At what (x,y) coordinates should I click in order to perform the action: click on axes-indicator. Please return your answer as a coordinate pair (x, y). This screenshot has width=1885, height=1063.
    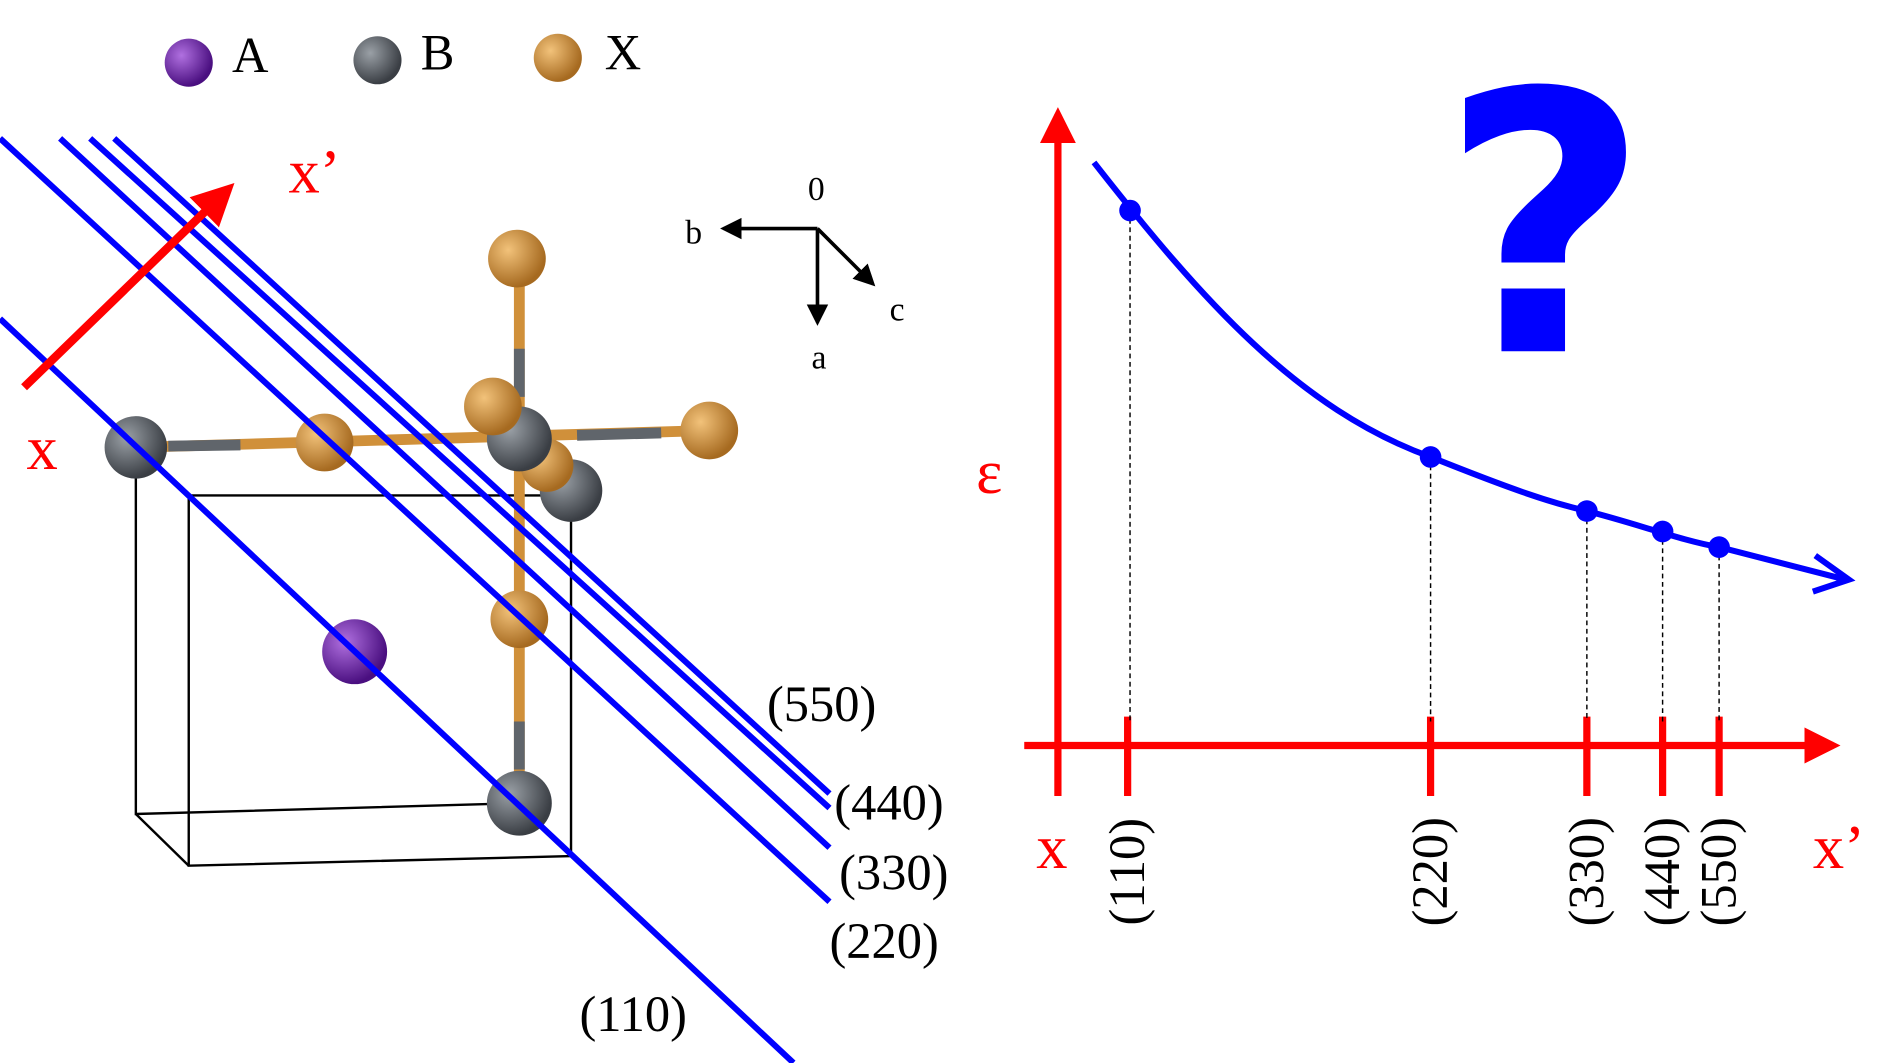
    Looking at the image, I should click on (798, 271).